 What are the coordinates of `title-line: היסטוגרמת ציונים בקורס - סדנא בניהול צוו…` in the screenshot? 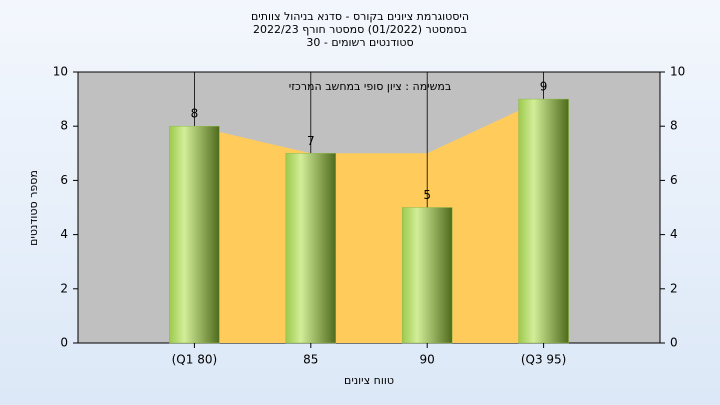 It's located at (360, 16).